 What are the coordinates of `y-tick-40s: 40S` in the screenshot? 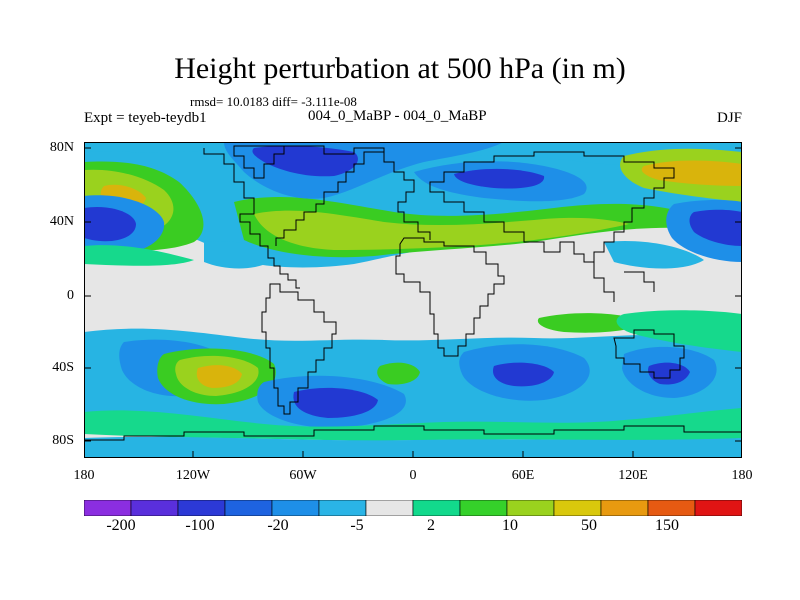 It's located at (63, 367).